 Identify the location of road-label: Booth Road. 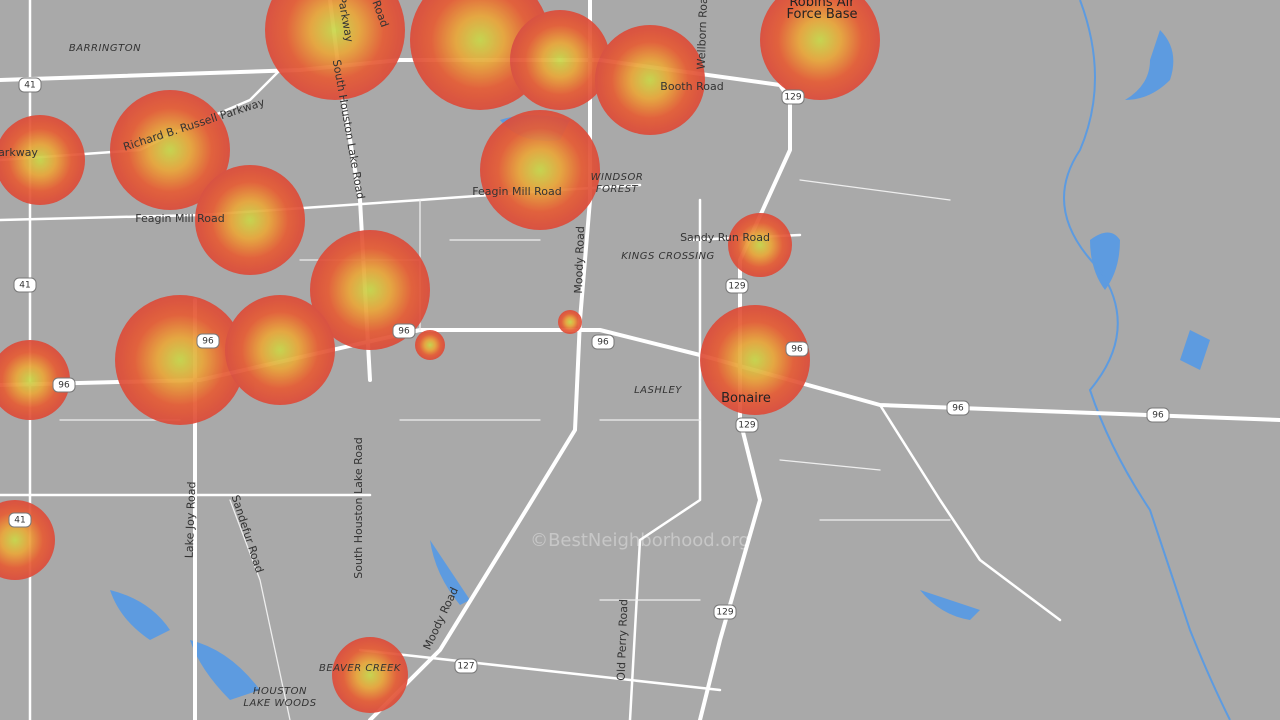
(691, 86).